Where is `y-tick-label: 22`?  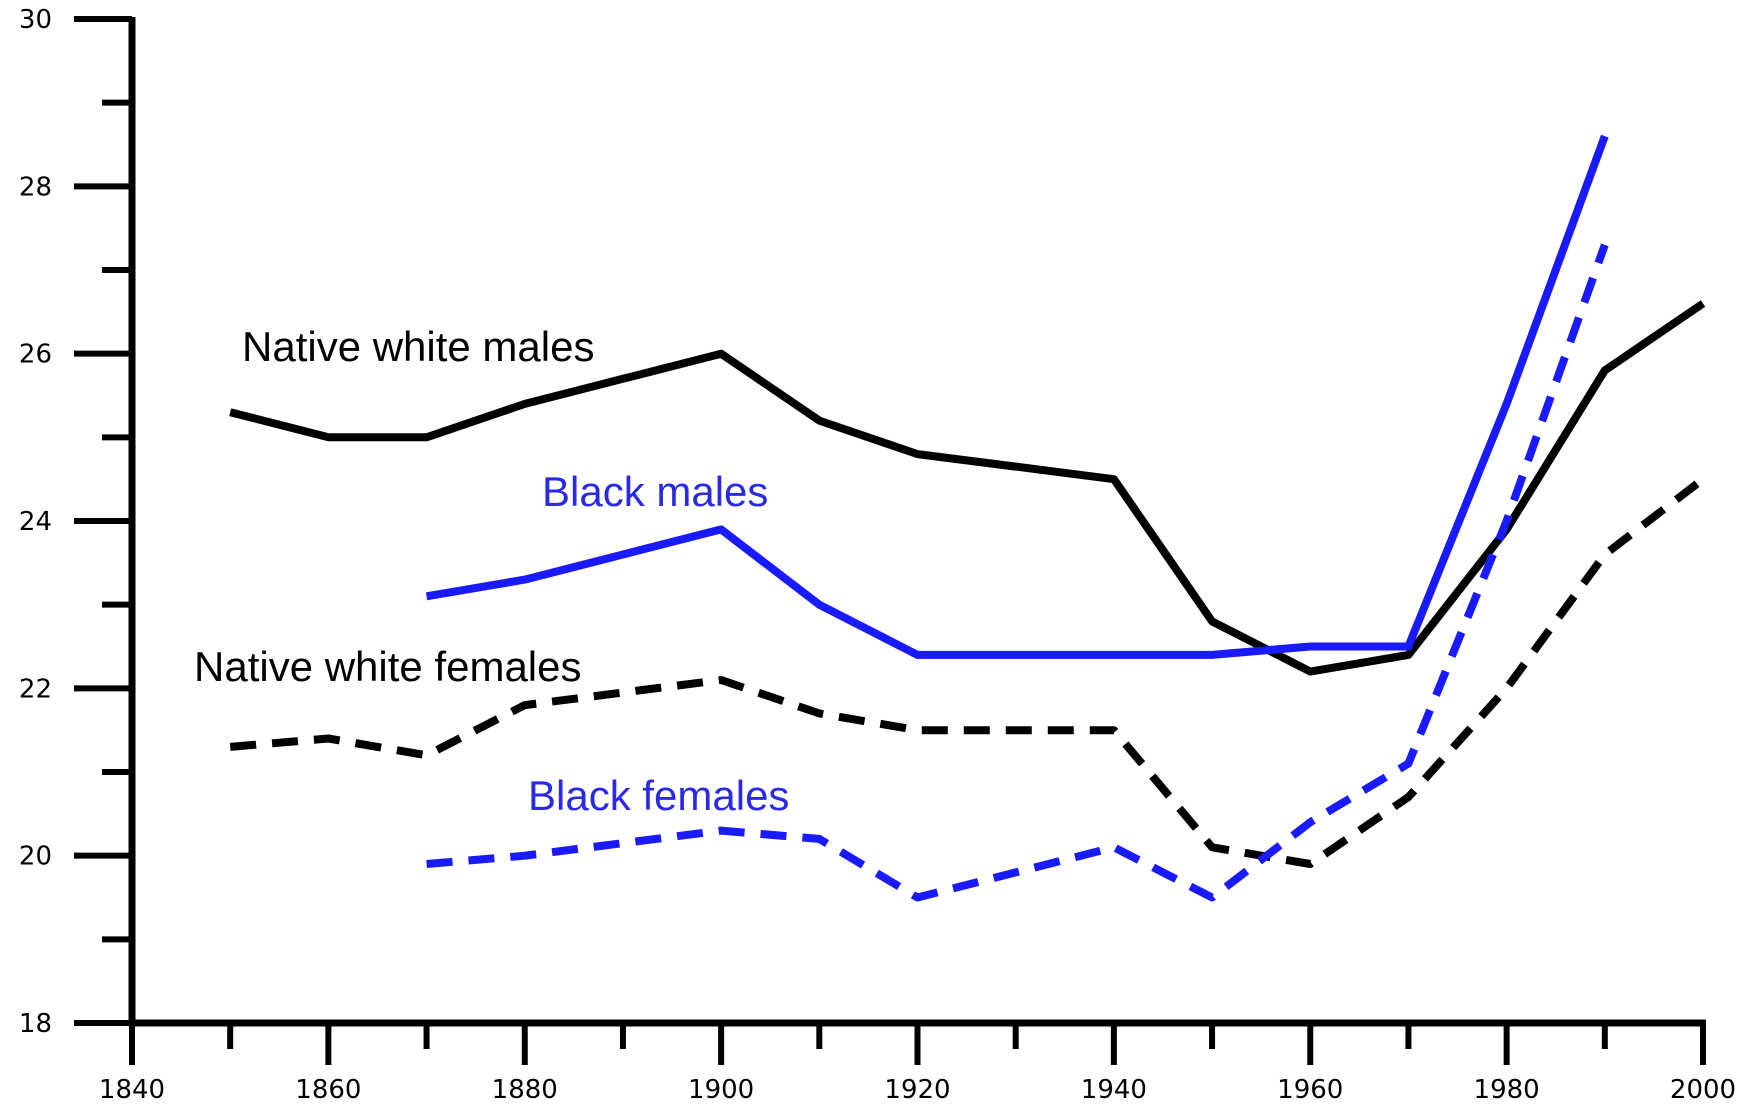 y-tick-label: 22 is located at coordinates (35, 689).